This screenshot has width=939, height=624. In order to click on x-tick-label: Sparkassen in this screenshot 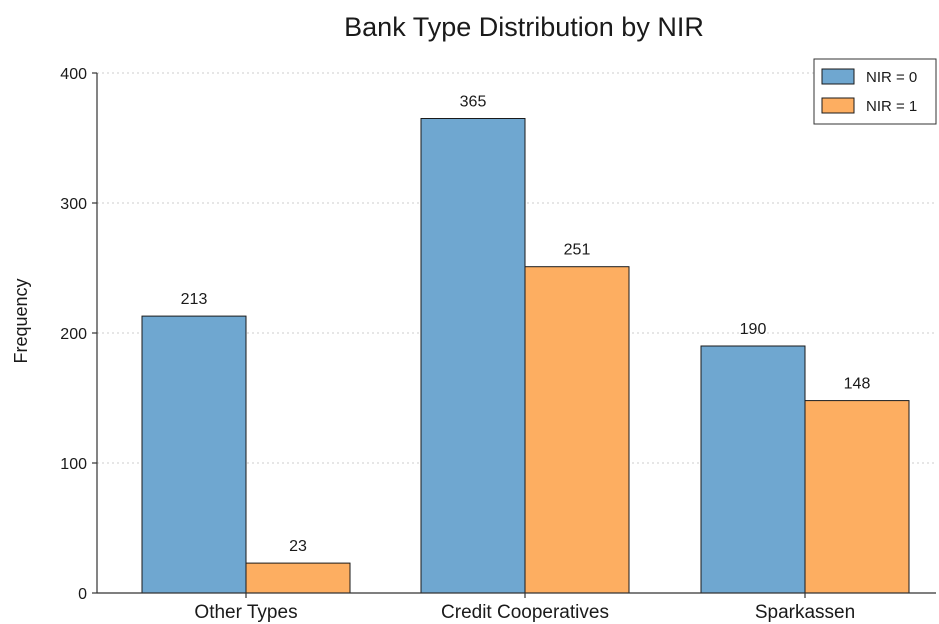, I will do `click(805, 612)`.